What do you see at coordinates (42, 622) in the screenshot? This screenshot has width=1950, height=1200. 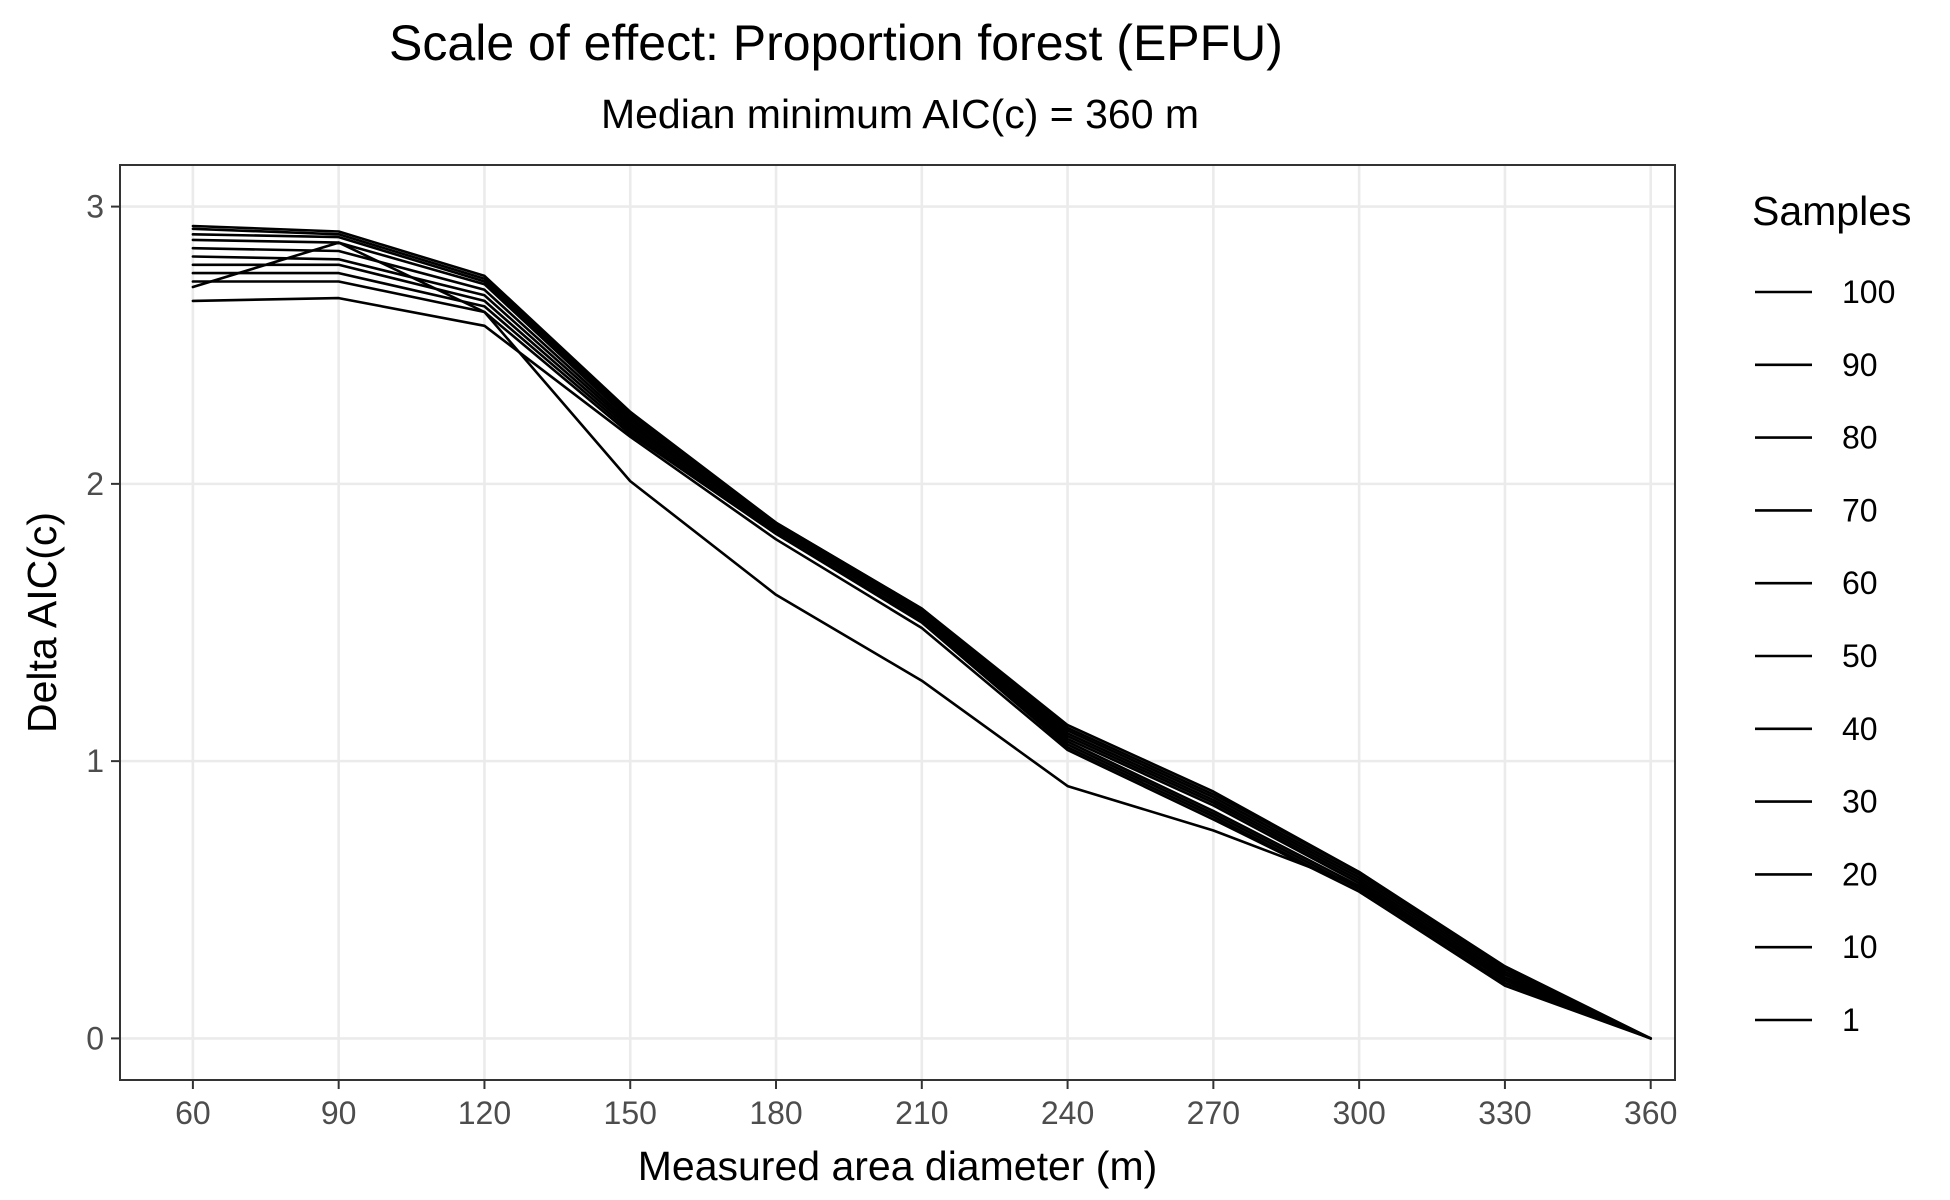 I see `y-axis-title: Delta AIC(c)` at bounding box center [42, 622].